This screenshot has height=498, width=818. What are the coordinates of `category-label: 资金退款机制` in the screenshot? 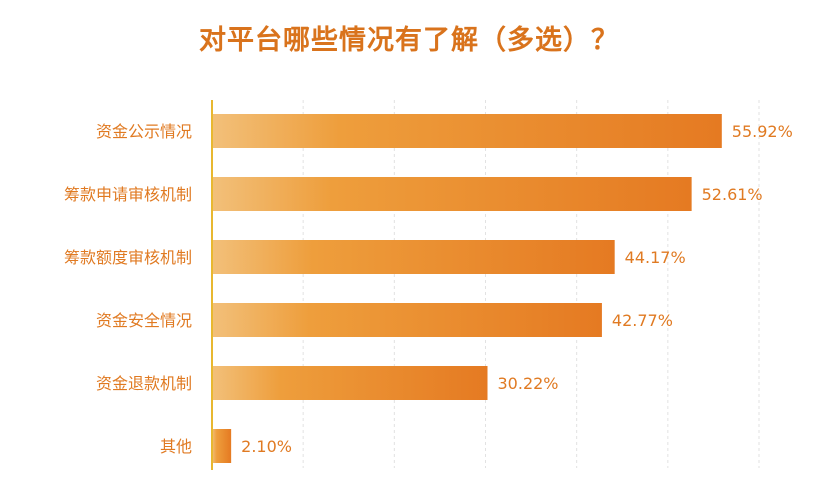 It's located at (144, 383).